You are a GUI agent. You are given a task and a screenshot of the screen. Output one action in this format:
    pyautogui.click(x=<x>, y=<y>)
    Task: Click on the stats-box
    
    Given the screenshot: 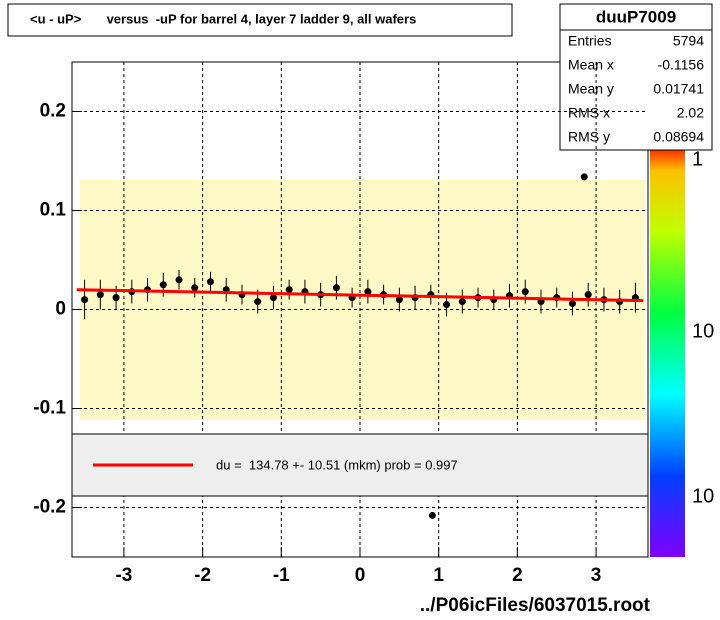 What is the action you would take?
    pyautogui.click(x=636, y=77)
    